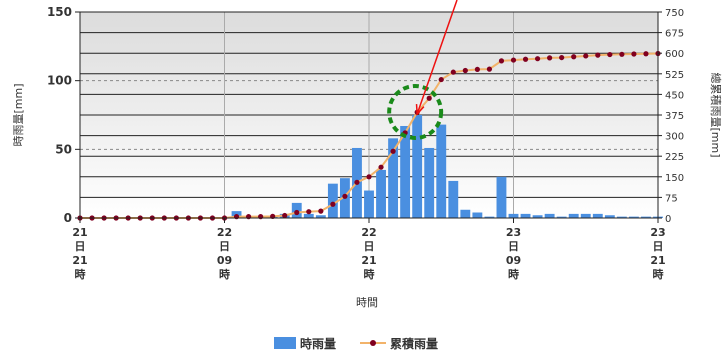  I want to click on y2-tick-label: 300, so click(674, 137).